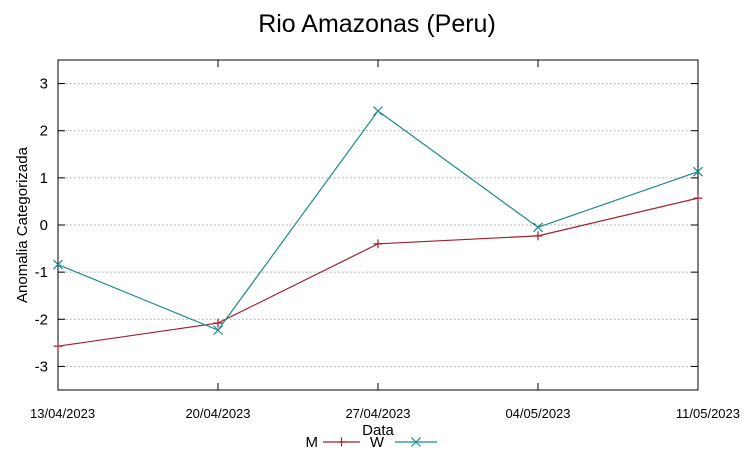 The width and height of the screenshot is (753, 458). What do you see at coordinates (44, 225) in the screenshot?
I see `y-tick-label: 0` at bounding box center [44, 225].